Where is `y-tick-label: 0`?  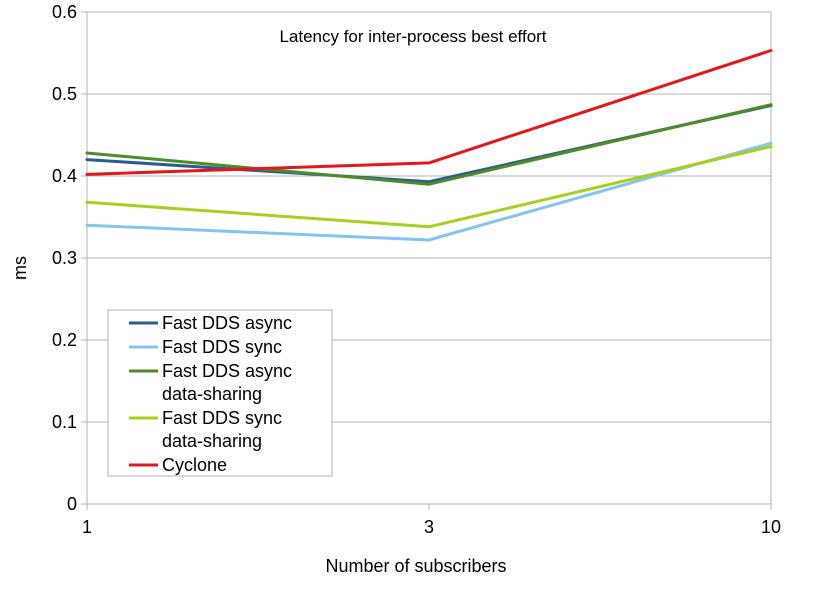
y-tick-label: 0 is located at coordinates (72, 504).